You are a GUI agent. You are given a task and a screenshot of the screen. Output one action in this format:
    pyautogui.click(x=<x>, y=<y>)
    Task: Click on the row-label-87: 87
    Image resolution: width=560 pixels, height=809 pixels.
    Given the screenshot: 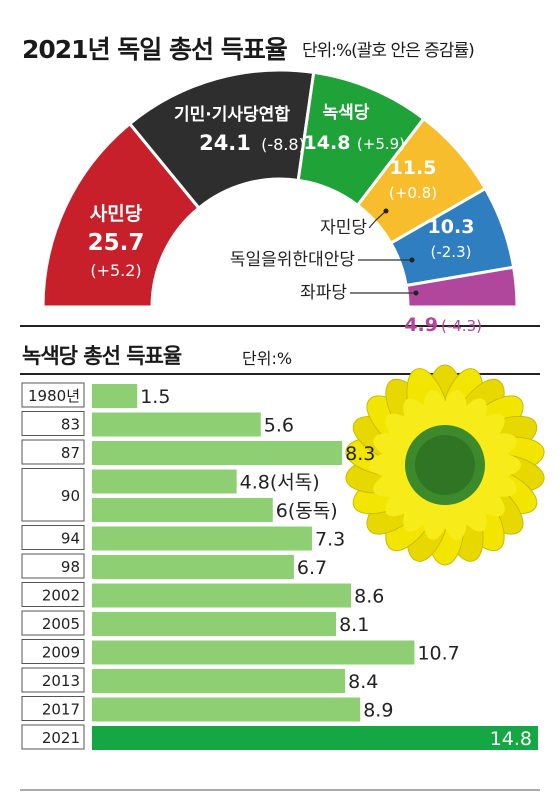 What is the action you would take?
    pyautogui.click(x=70, y=453)
    